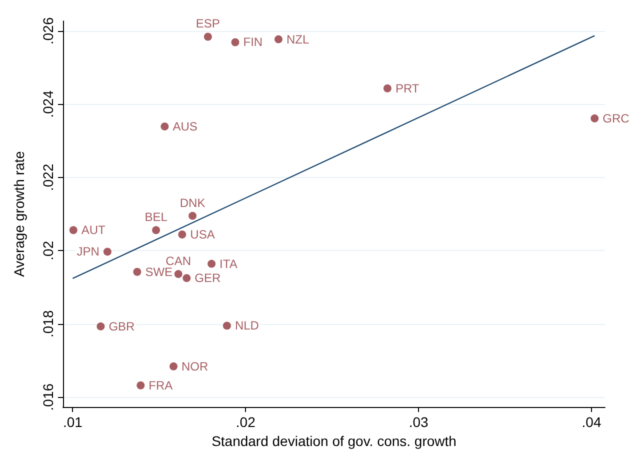 The image size is (637, 468). I want to click on y-tick-label: .016, so click(48, 397).